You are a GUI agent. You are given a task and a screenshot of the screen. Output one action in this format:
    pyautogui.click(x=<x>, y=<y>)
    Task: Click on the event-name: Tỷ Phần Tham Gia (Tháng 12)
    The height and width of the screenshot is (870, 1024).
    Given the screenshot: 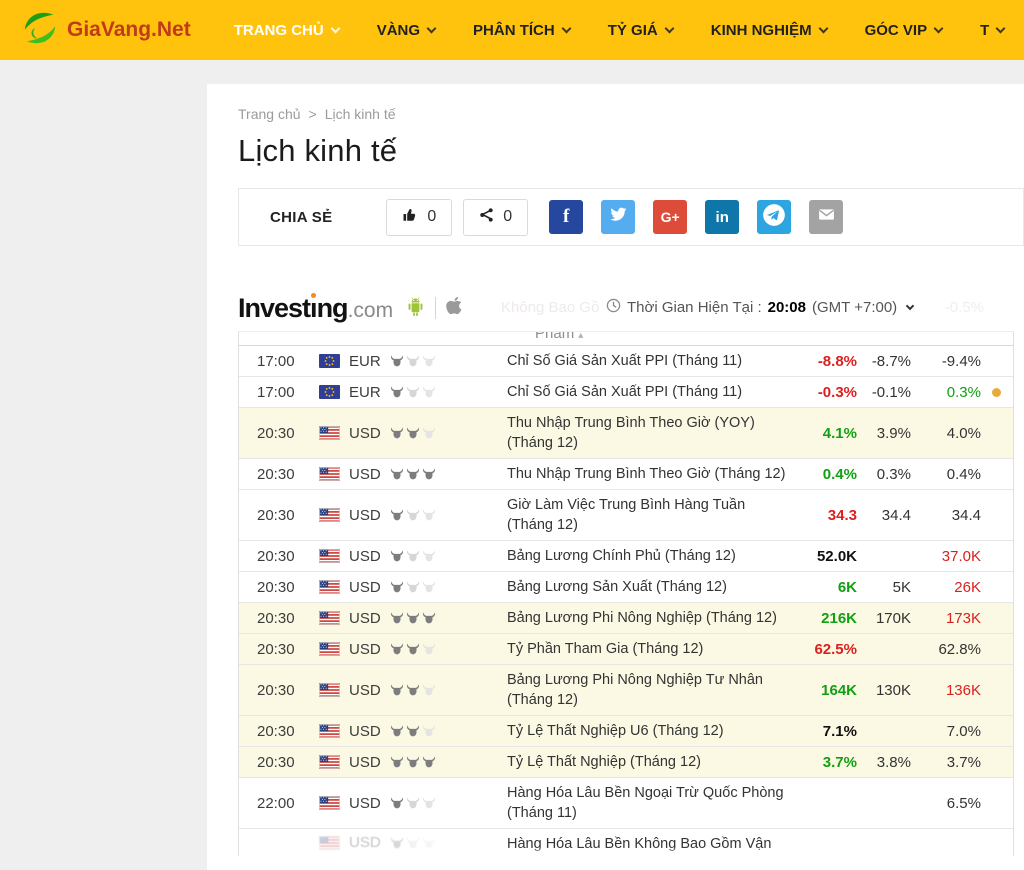 What is the action you would take?
    pyautogui.click(x=605, y=649)
    